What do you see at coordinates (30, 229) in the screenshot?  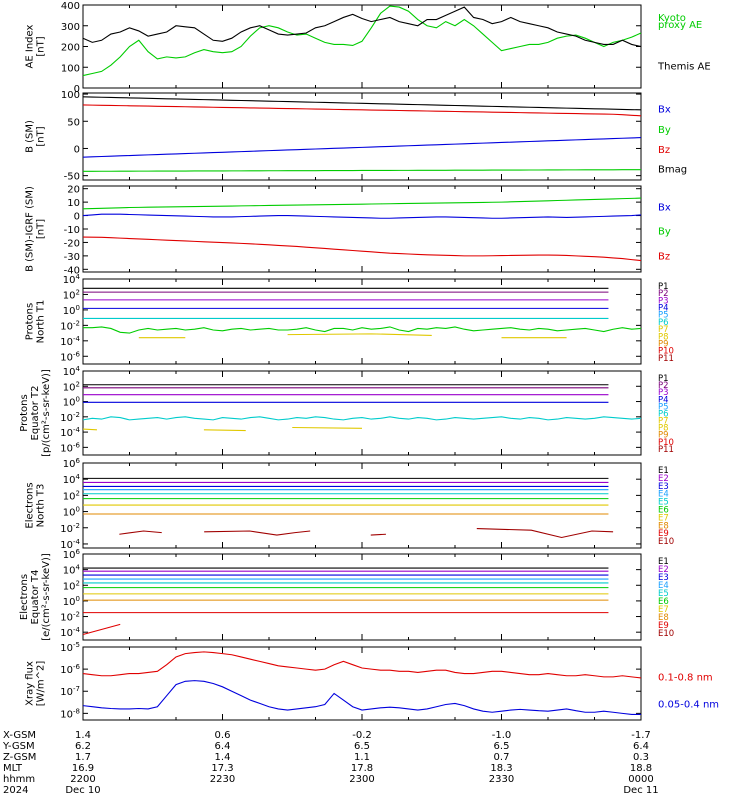 I see `bigrf-ylabel: B (SM)-IGRF (SM)` at bounding box center [30, 229].